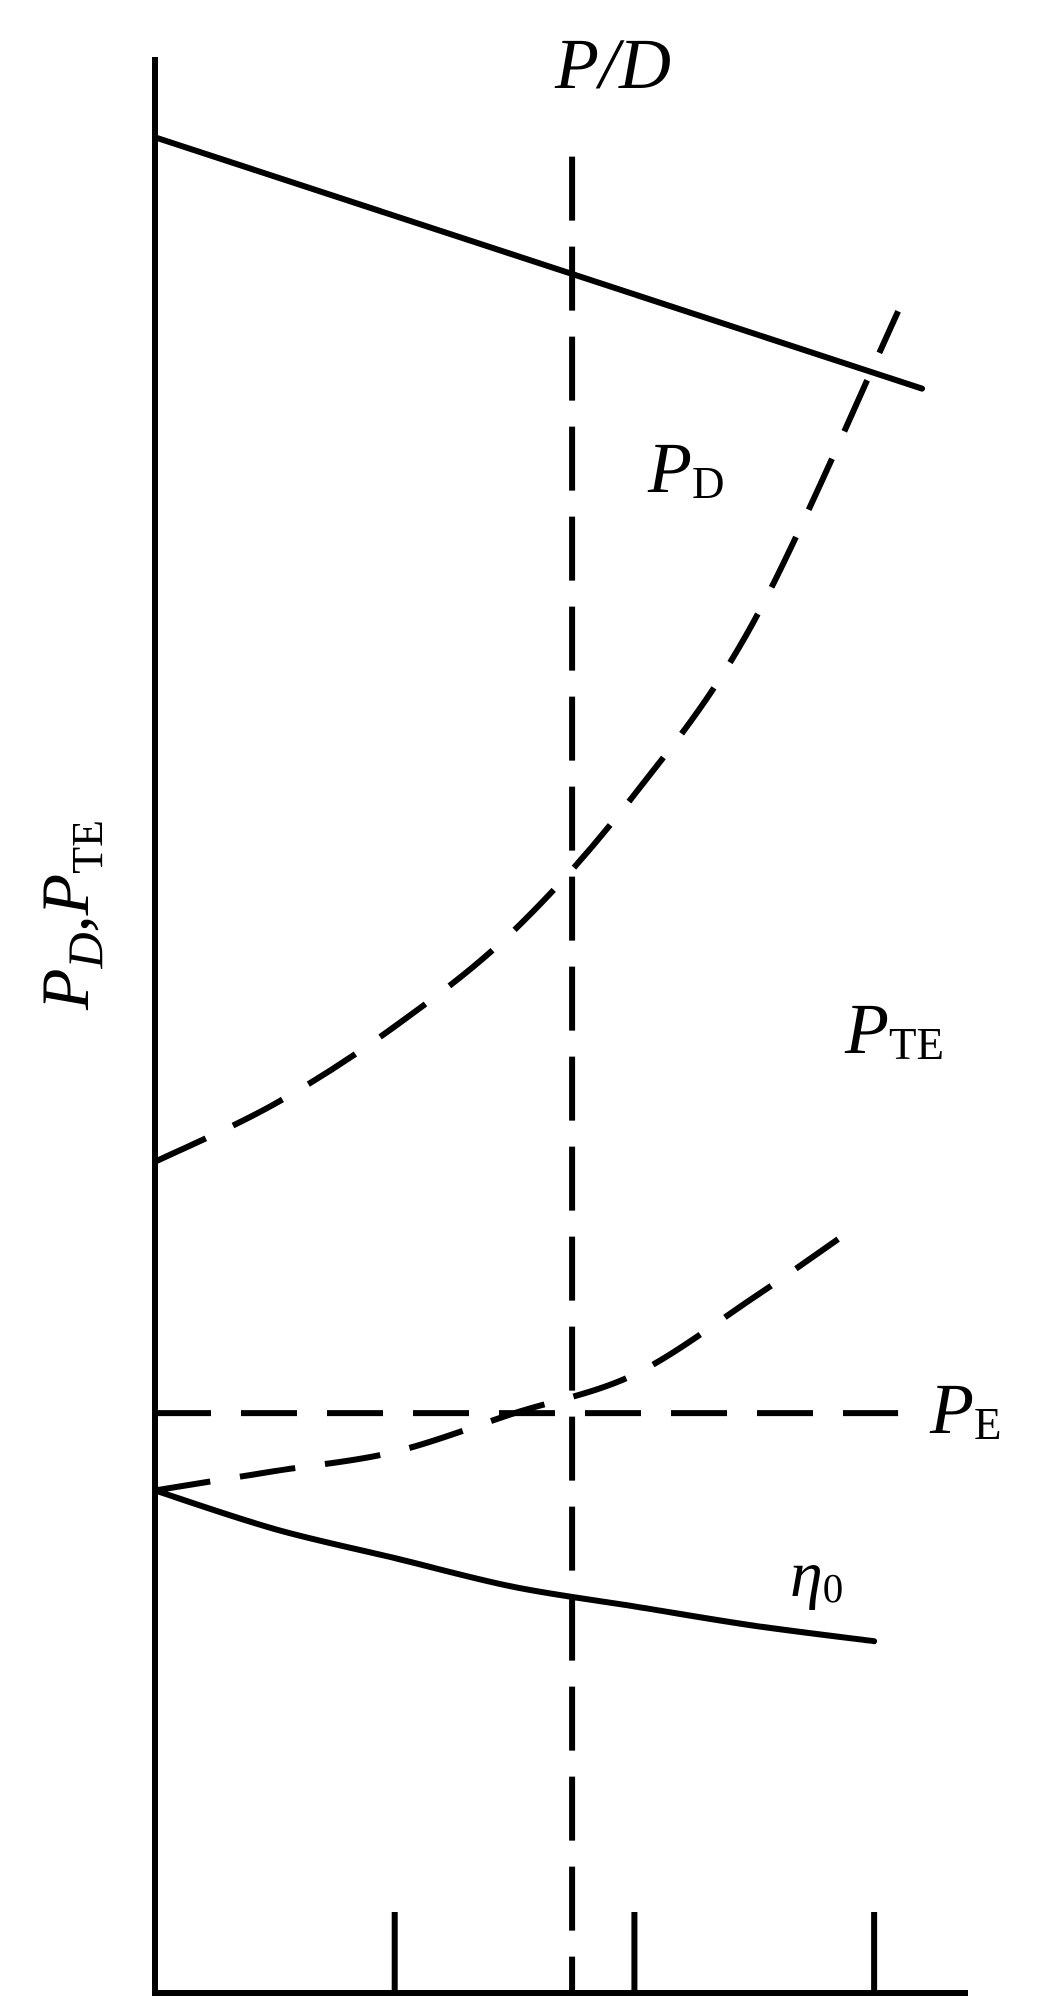 This screenshot has width=1037, height=2013. I want to click on series-label-main-p-e: P, so click(951, 1409).